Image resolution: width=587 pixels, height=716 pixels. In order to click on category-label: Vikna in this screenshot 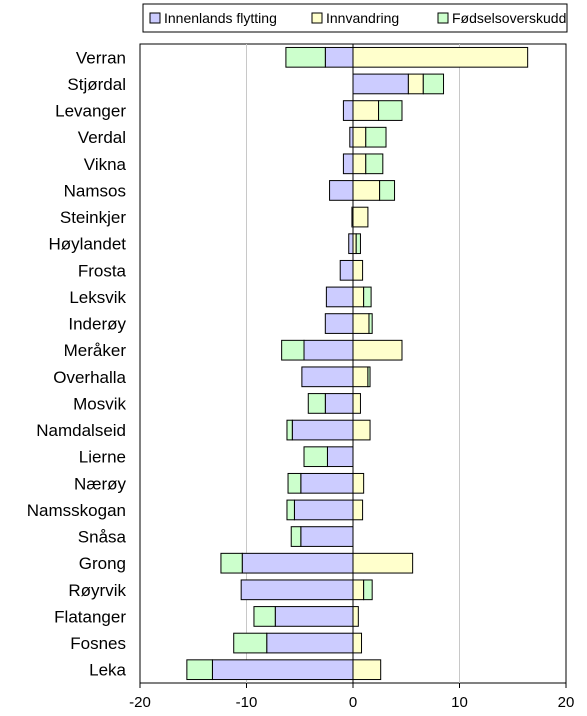, I will do `click(105, 164)`.